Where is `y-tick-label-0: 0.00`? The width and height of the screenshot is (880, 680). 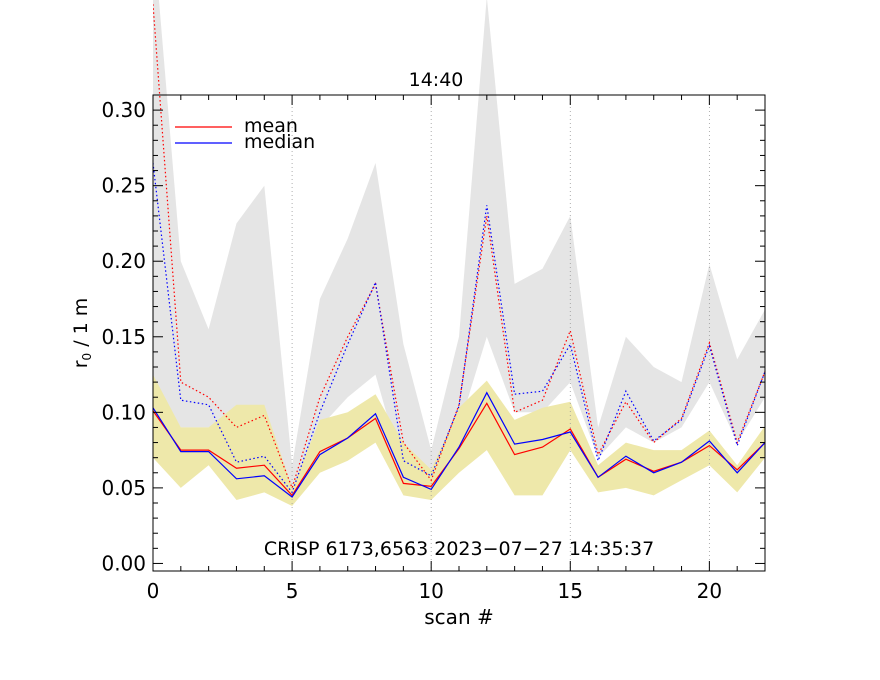 y-tick-label-0: 0.00 is located at coordinates (123, 563).